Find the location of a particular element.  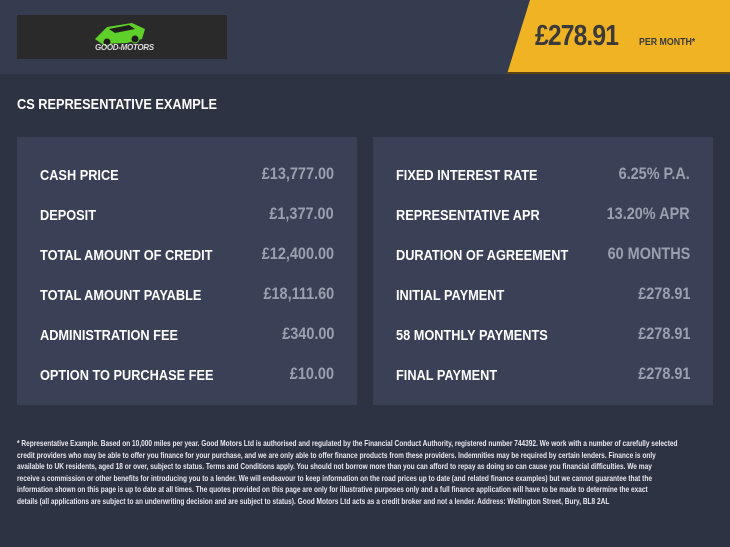

row-label: INITIAL PAYMENT is located at coordinates (450, 296).